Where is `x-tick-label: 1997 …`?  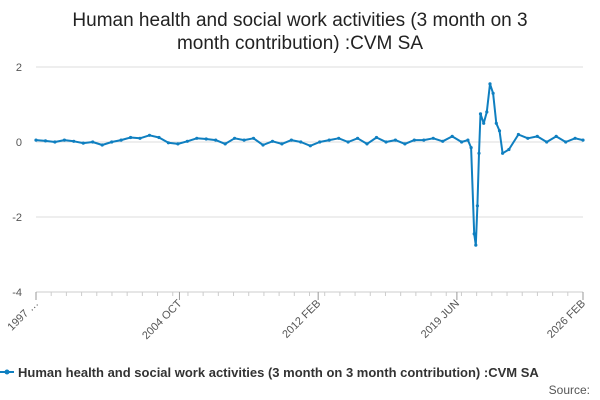
x-tick-label: 1997 … is located at coordinates (23, 316).